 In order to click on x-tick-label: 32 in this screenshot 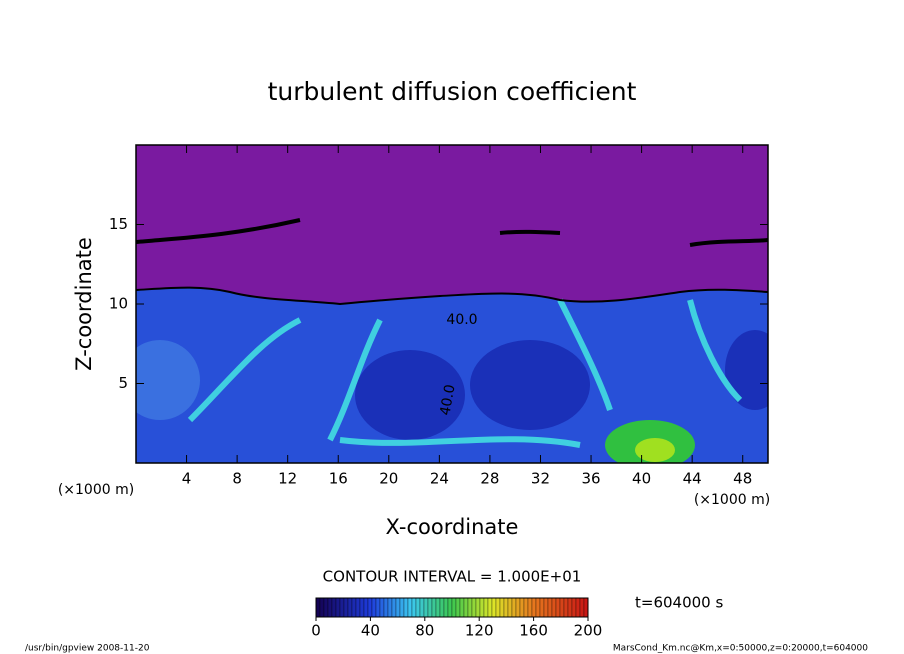, I will do `click(540, 479)`.